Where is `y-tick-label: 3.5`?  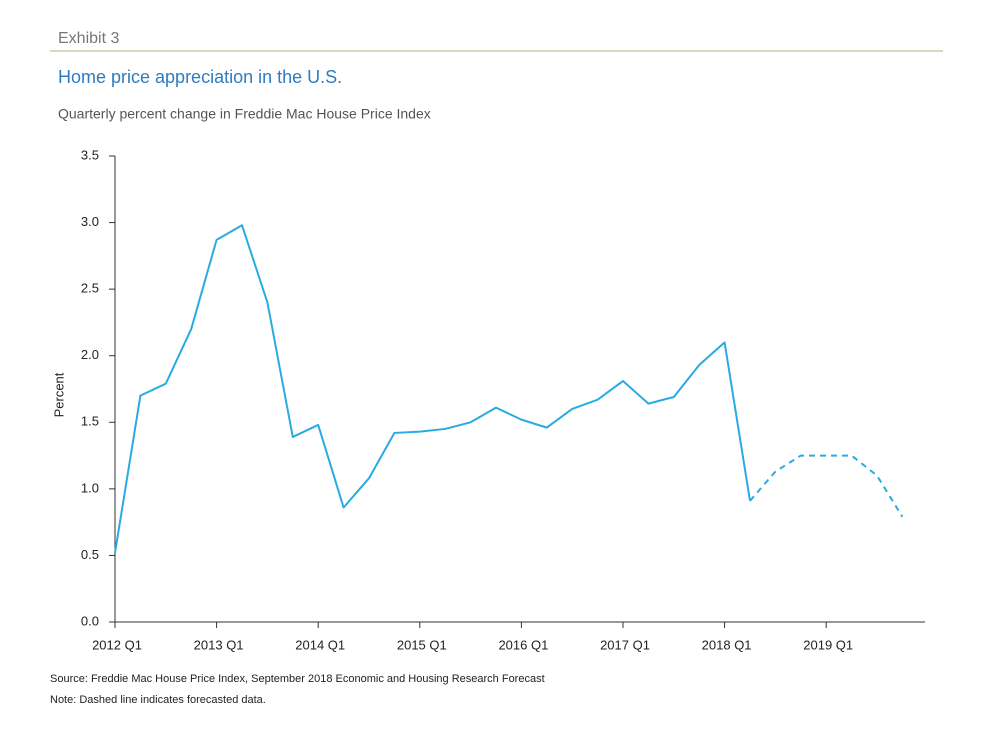
y-tick-label: 3.5 is located at coordinates (90, 154).